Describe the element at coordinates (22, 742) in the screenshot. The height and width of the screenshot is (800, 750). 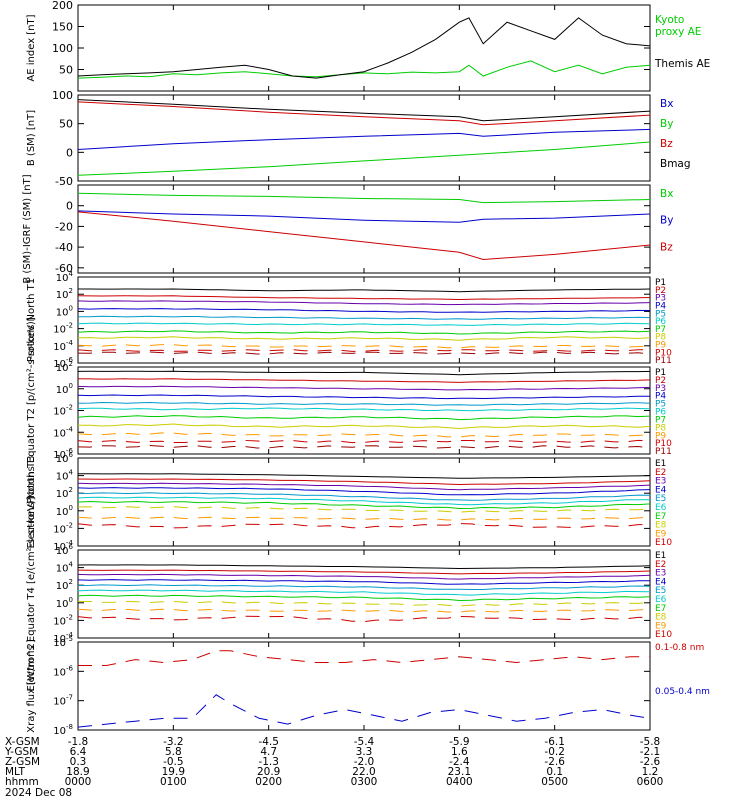
I see `x-row-label: X-GSM` at that location.